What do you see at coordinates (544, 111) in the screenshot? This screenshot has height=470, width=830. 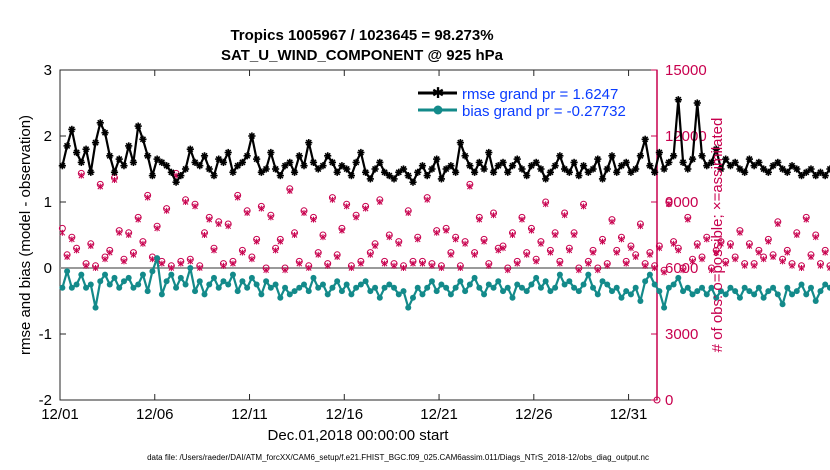 I see `legend-bias-label: bias grand pr = -0.27732` at bounding box center [544, 111].